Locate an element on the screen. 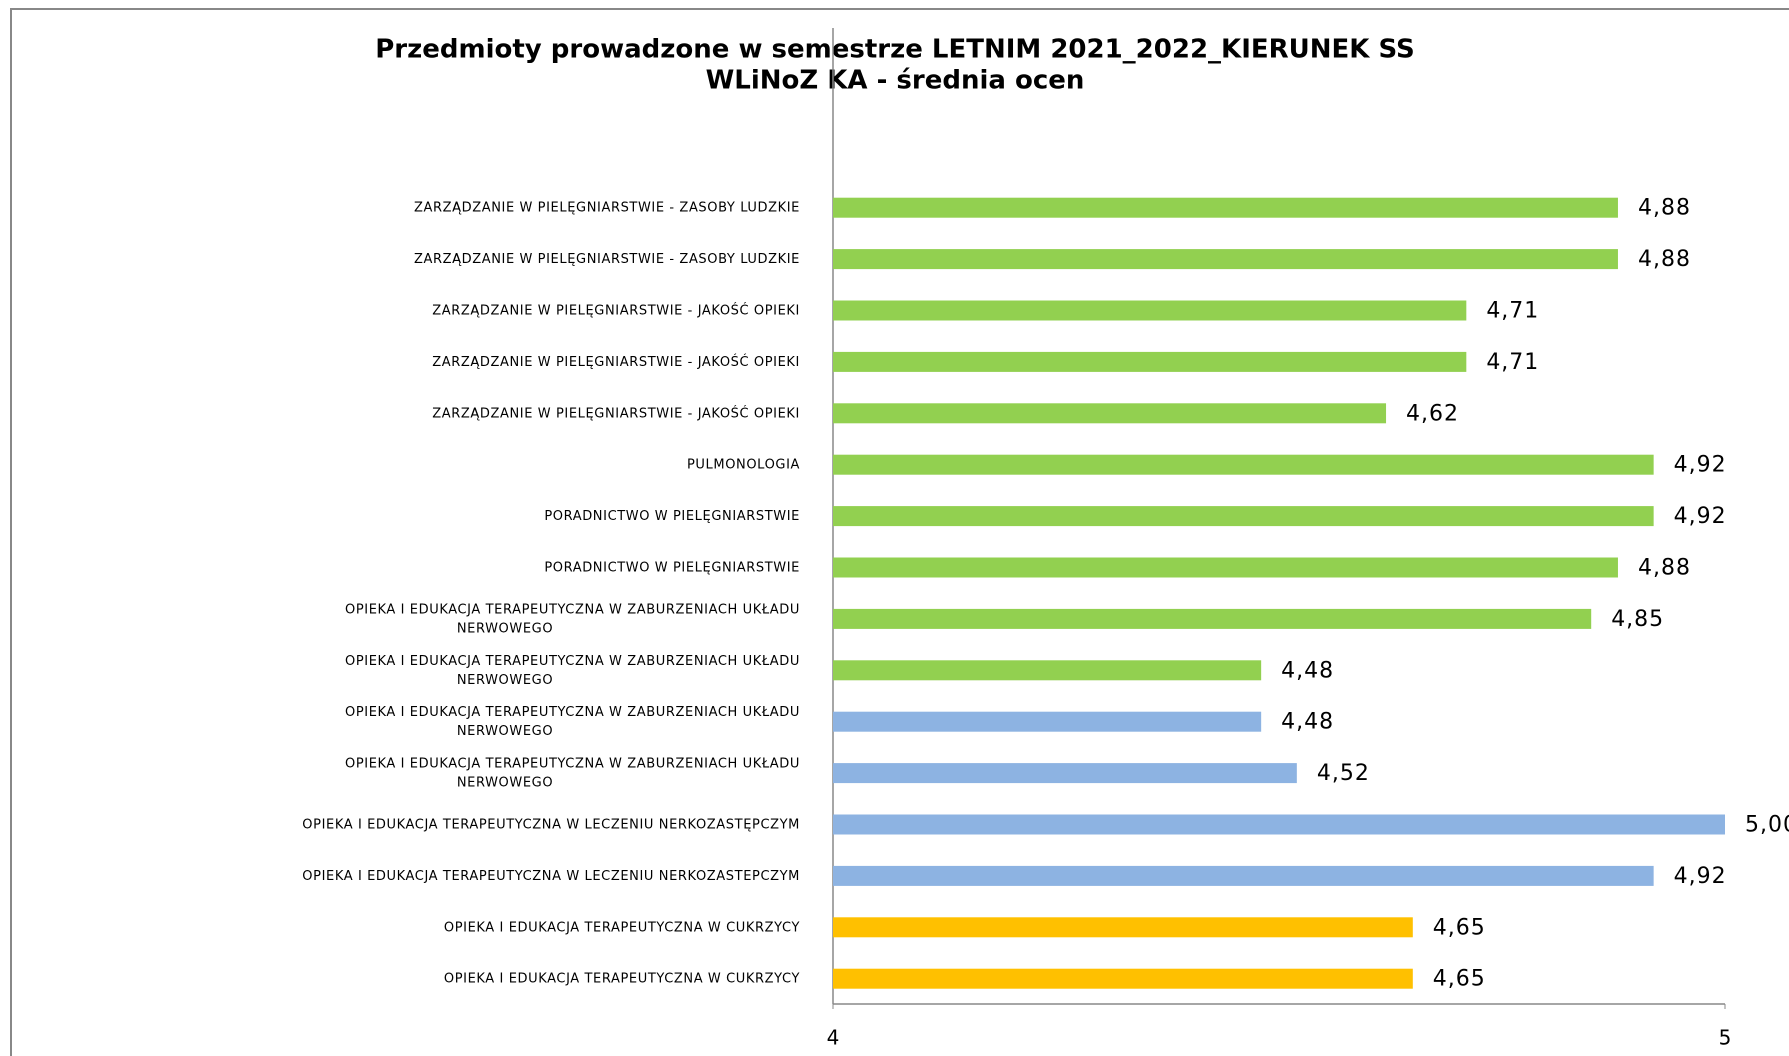 The width and height of the screenshot is (1789, 1056). value-label: 5,00 is located at coordinates (1767, 825).